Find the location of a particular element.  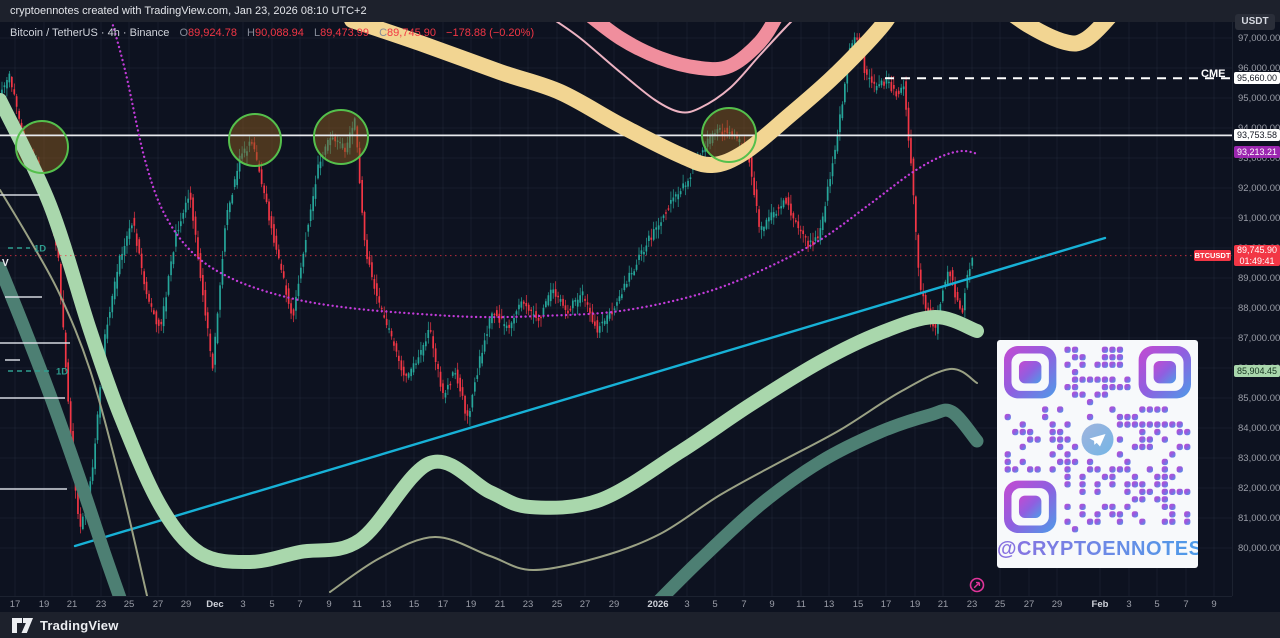

price-label-tag: 93,213.21 is located at coordinates (1257, 151).